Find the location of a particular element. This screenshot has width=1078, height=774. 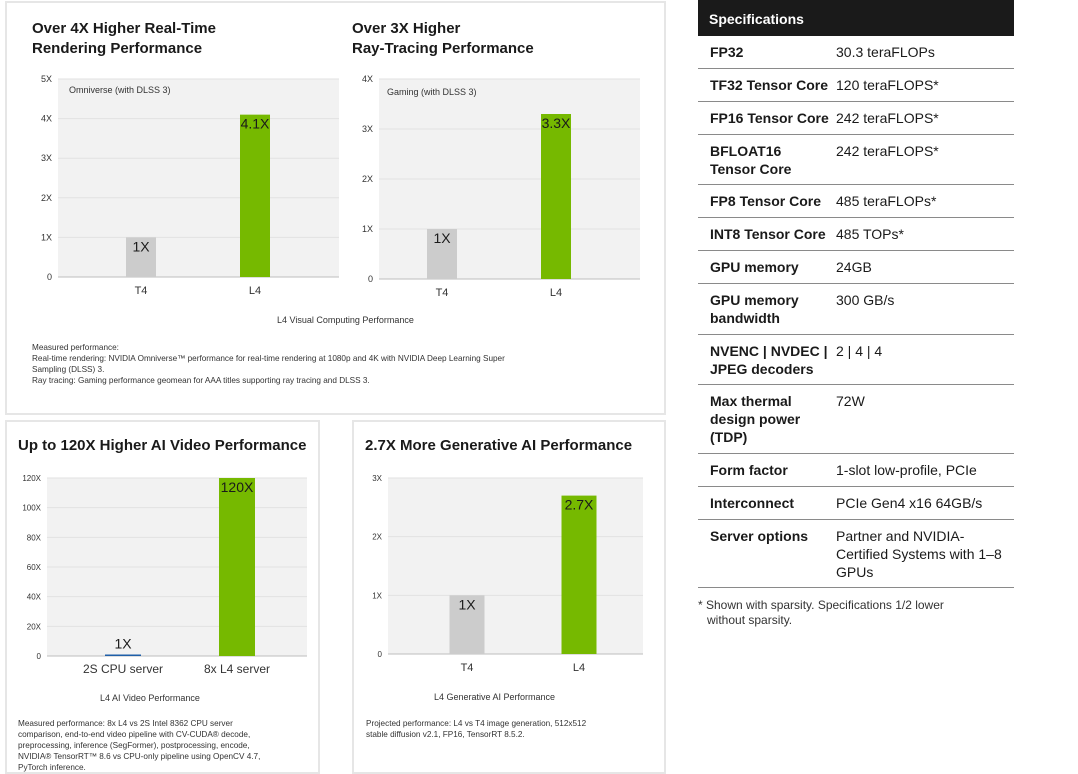

spec-label: FP8 Tensor Core is located at coordinates (765, 201).